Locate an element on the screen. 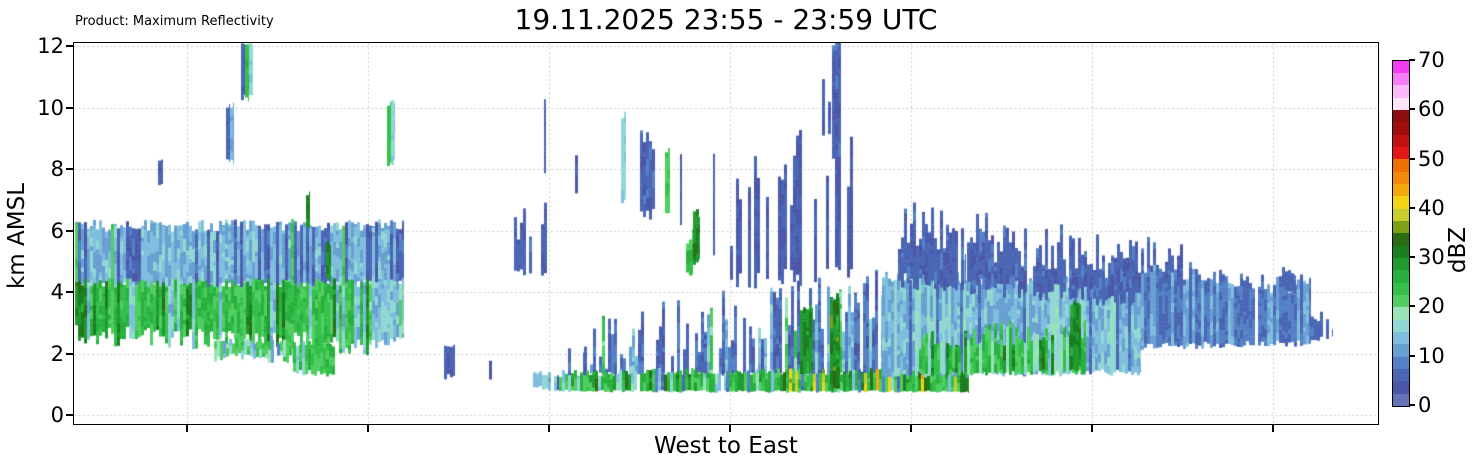  colorbar-segment-10-12.5dBZ is located at coordinates (1401, 350).